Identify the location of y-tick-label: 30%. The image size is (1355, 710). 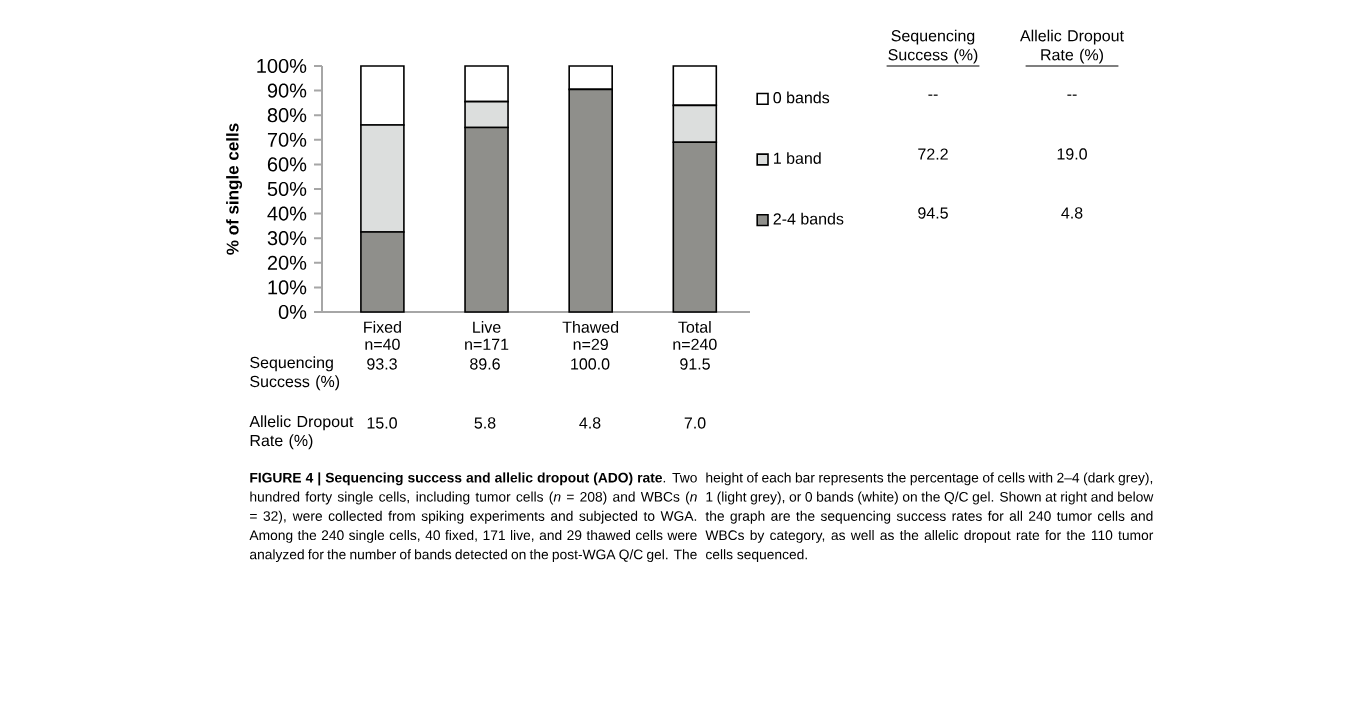
(287, 238).